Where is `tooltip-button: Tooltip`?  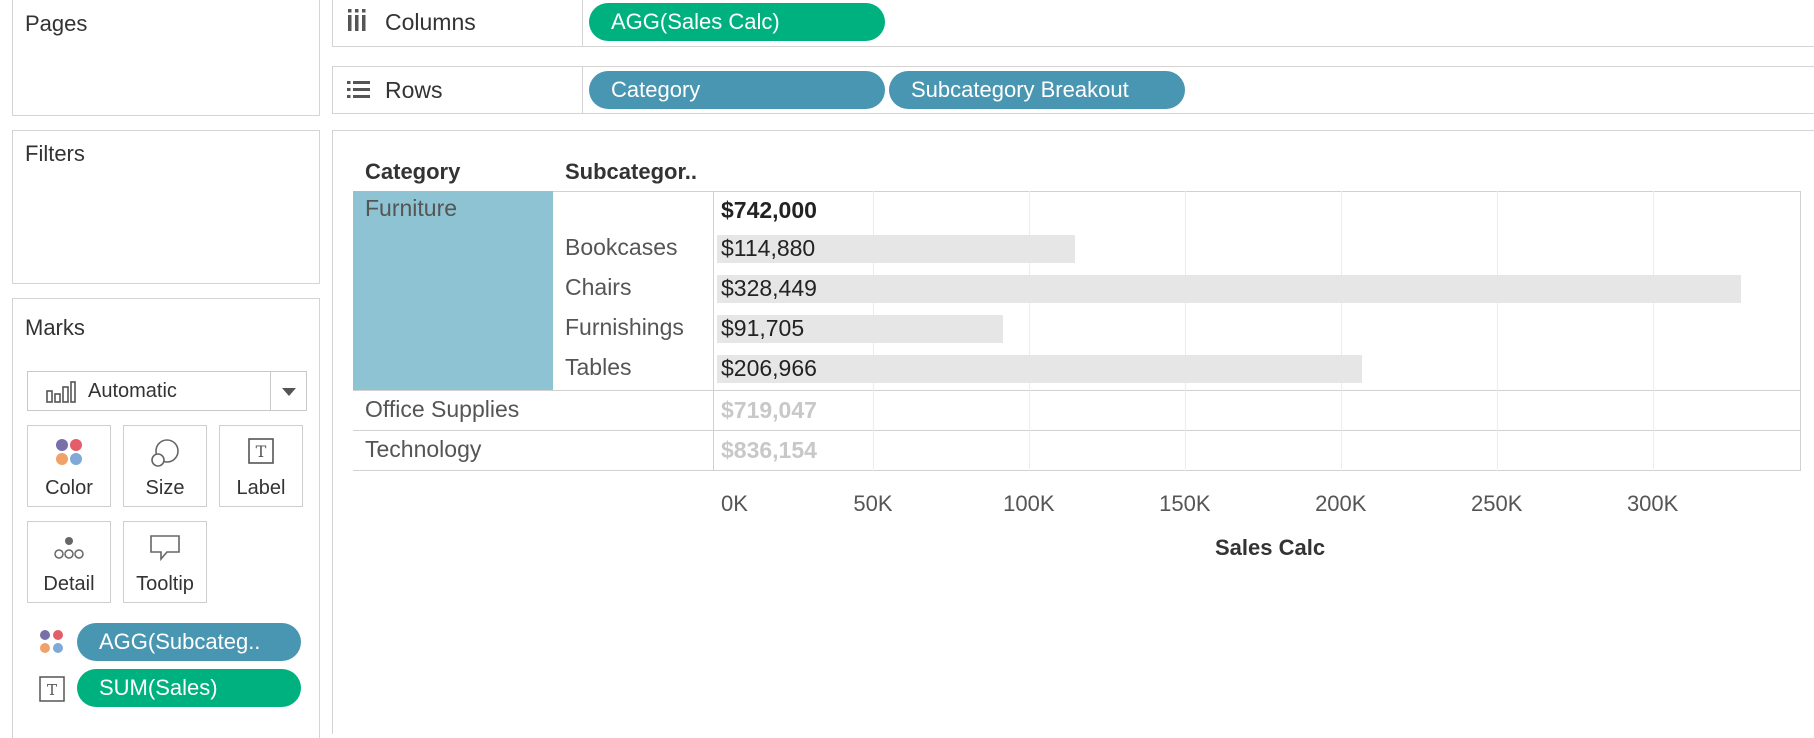
tooltip-button: Tooltip is located at coordinates (165, 562).